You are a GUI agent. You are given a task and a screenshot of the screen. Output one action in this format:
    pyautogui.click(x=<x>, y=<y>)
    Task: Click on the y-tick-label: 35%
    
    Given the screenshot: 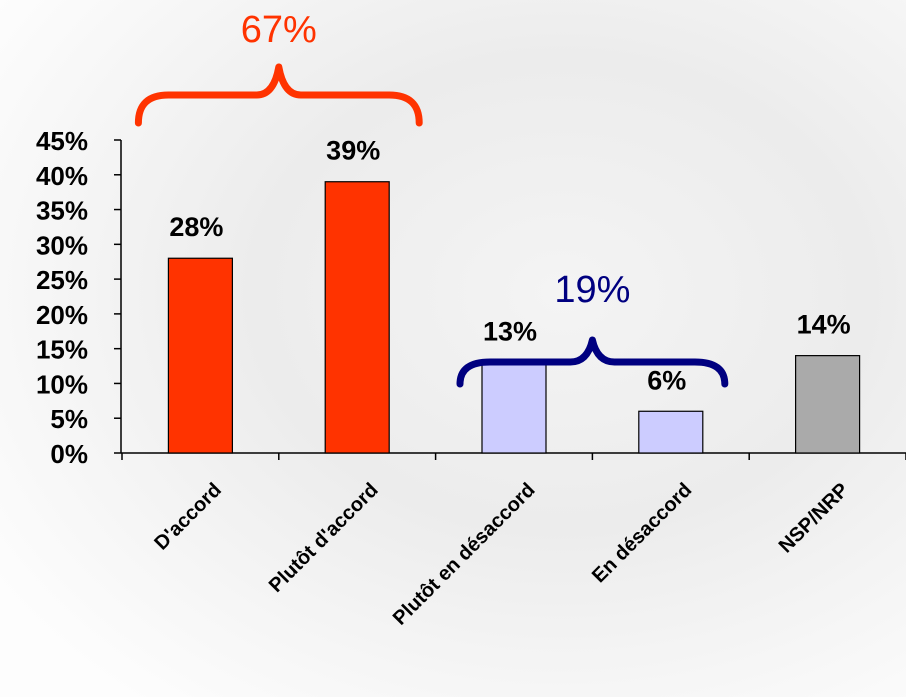 What is the action you would take?
    pyautogui.click(x=62, y=211)
    